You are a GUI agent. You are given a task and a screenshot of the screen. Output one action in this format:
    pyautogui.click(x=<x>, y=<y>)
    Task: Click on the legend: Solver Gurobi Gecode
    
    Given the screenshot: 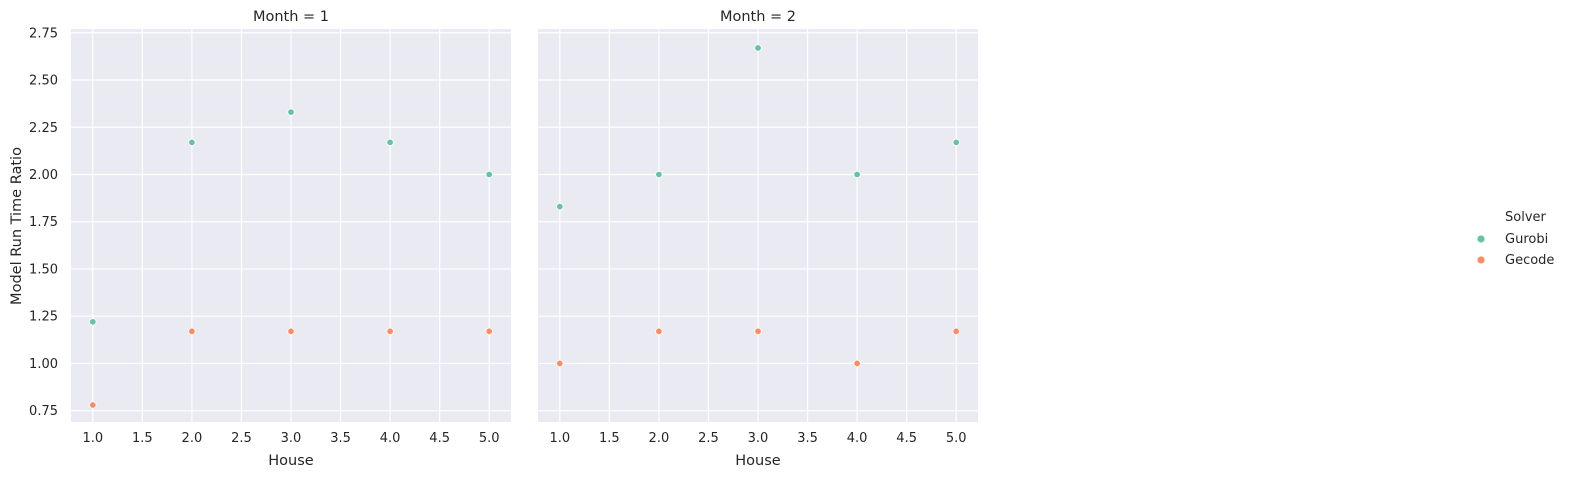 What is the action you would take?
    pyautogui.click(x=1515, y=239)
    